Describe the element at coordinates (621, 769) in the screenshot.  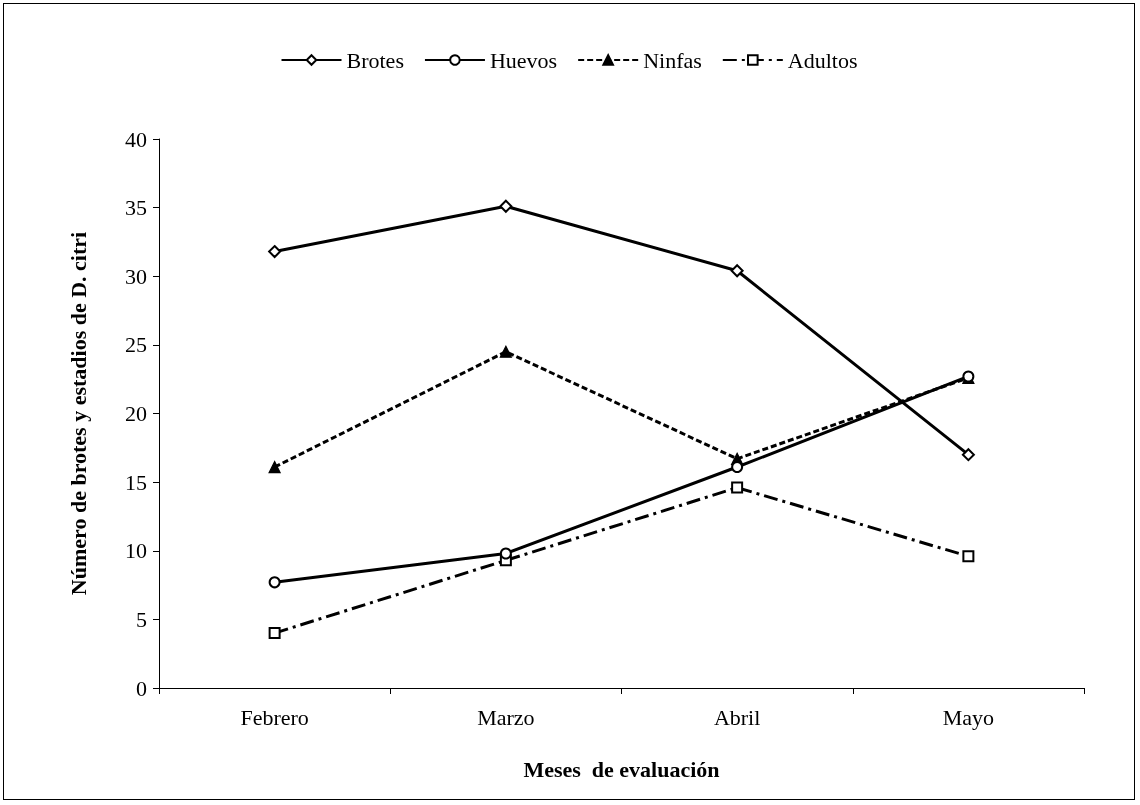
I see `x-axis-title: Meses de evaluación` at that location.